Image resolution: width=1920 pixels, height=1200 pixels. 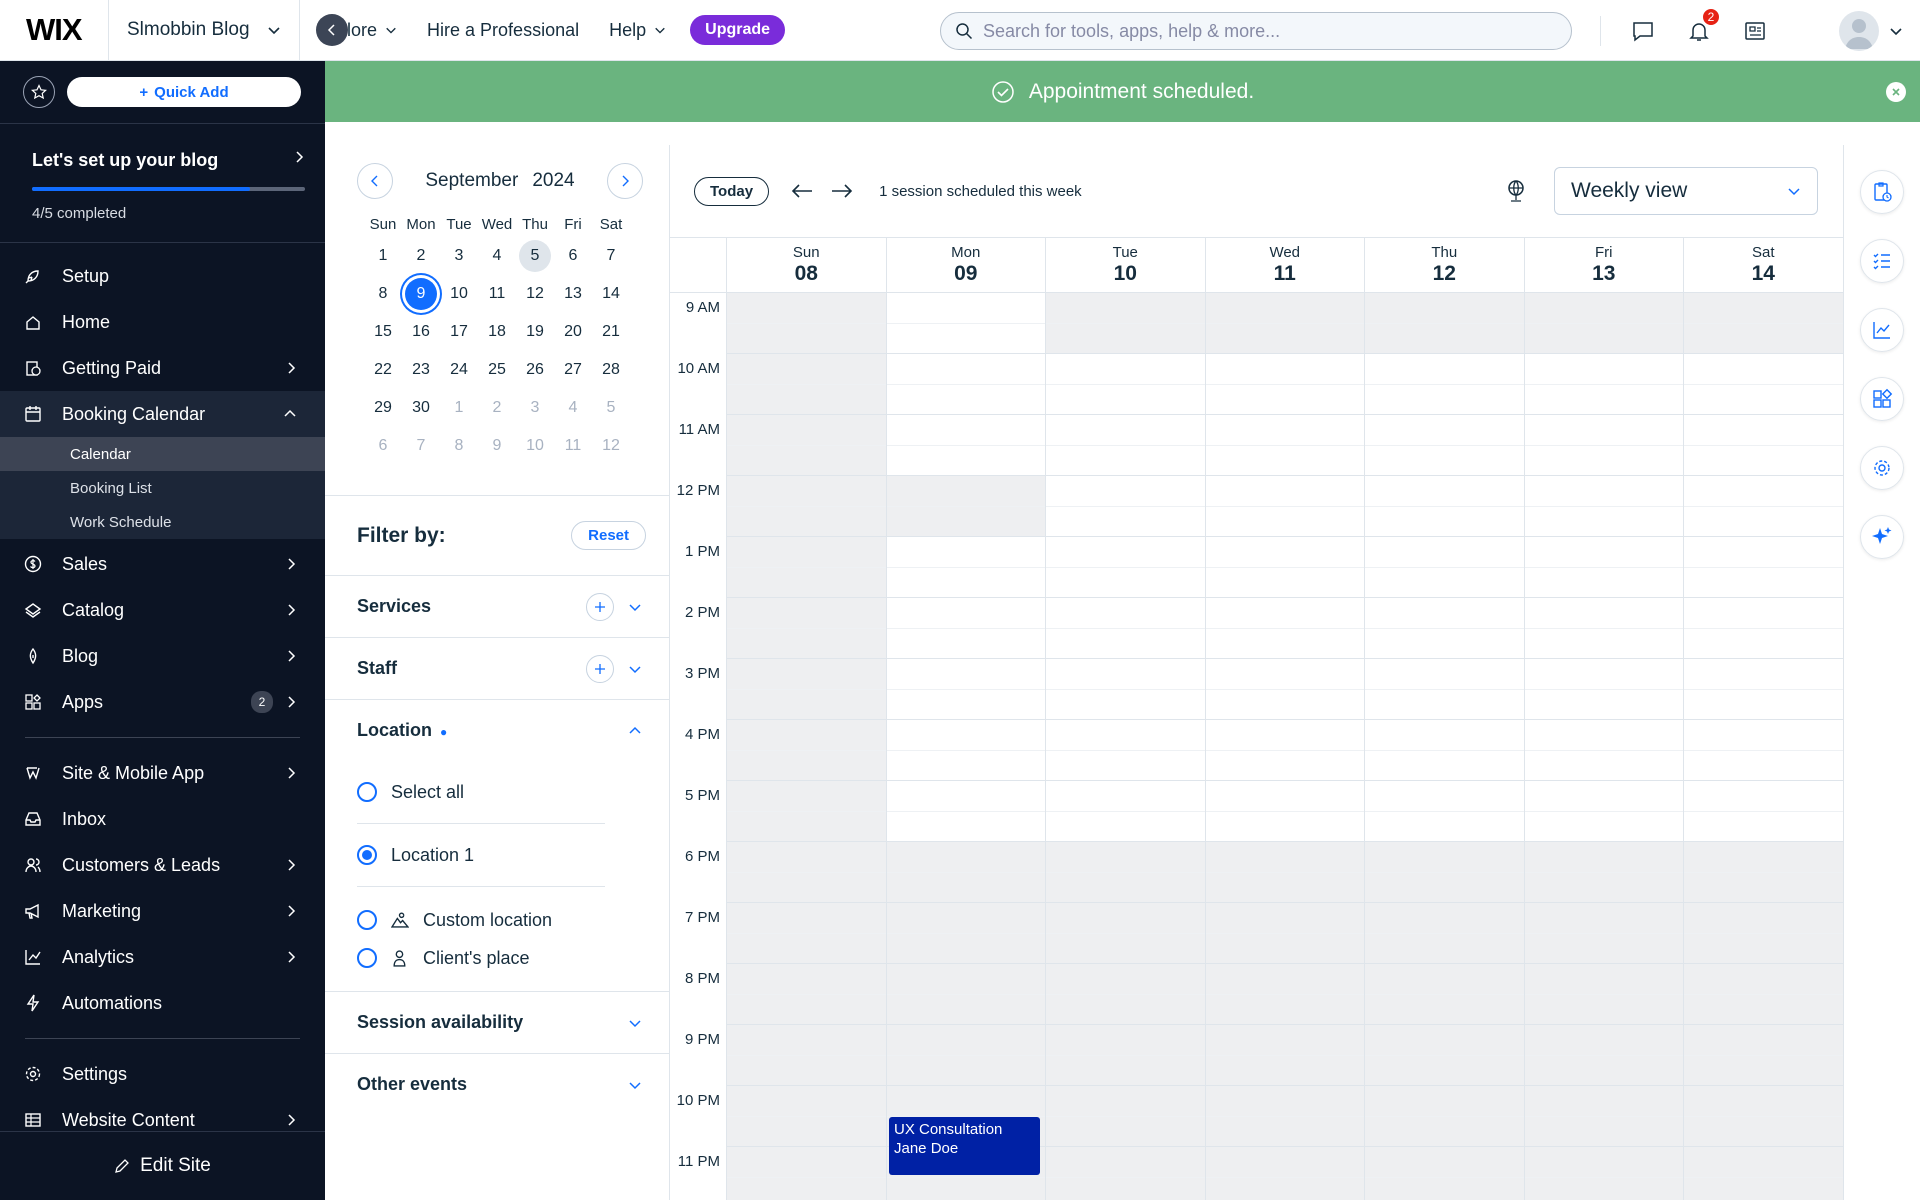 What do you see at coordinates (802, 191) in the screenshot?
I see `prev-week-button` at bounding box center [802, 191].